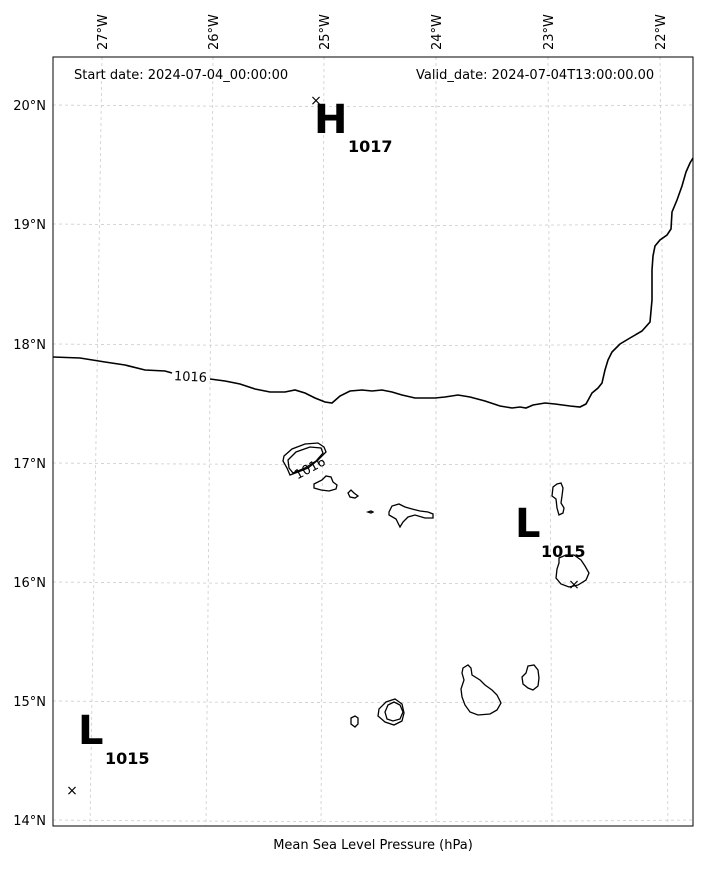  Describe the element at coordinates (563, 551) in the screenshot. I see `low-value-1: 1015` at that location.